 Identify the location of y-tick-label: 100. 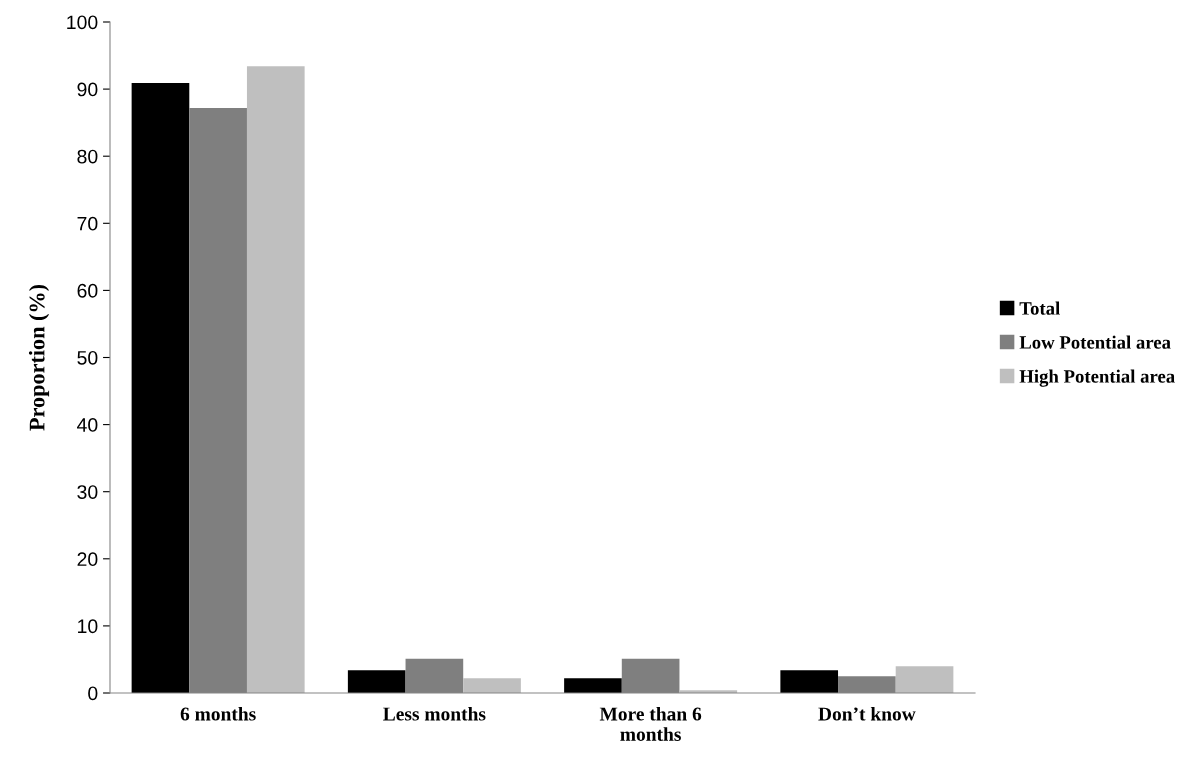
(82, 22).